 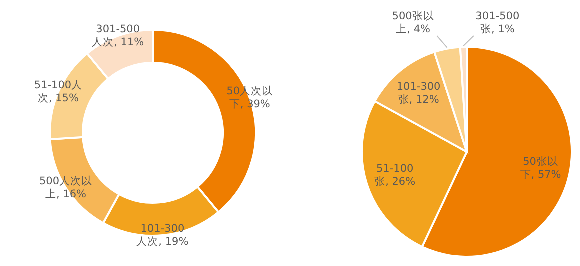 I want to click on slice-label: 500张以上, 4%, so click(x=413, y=23).